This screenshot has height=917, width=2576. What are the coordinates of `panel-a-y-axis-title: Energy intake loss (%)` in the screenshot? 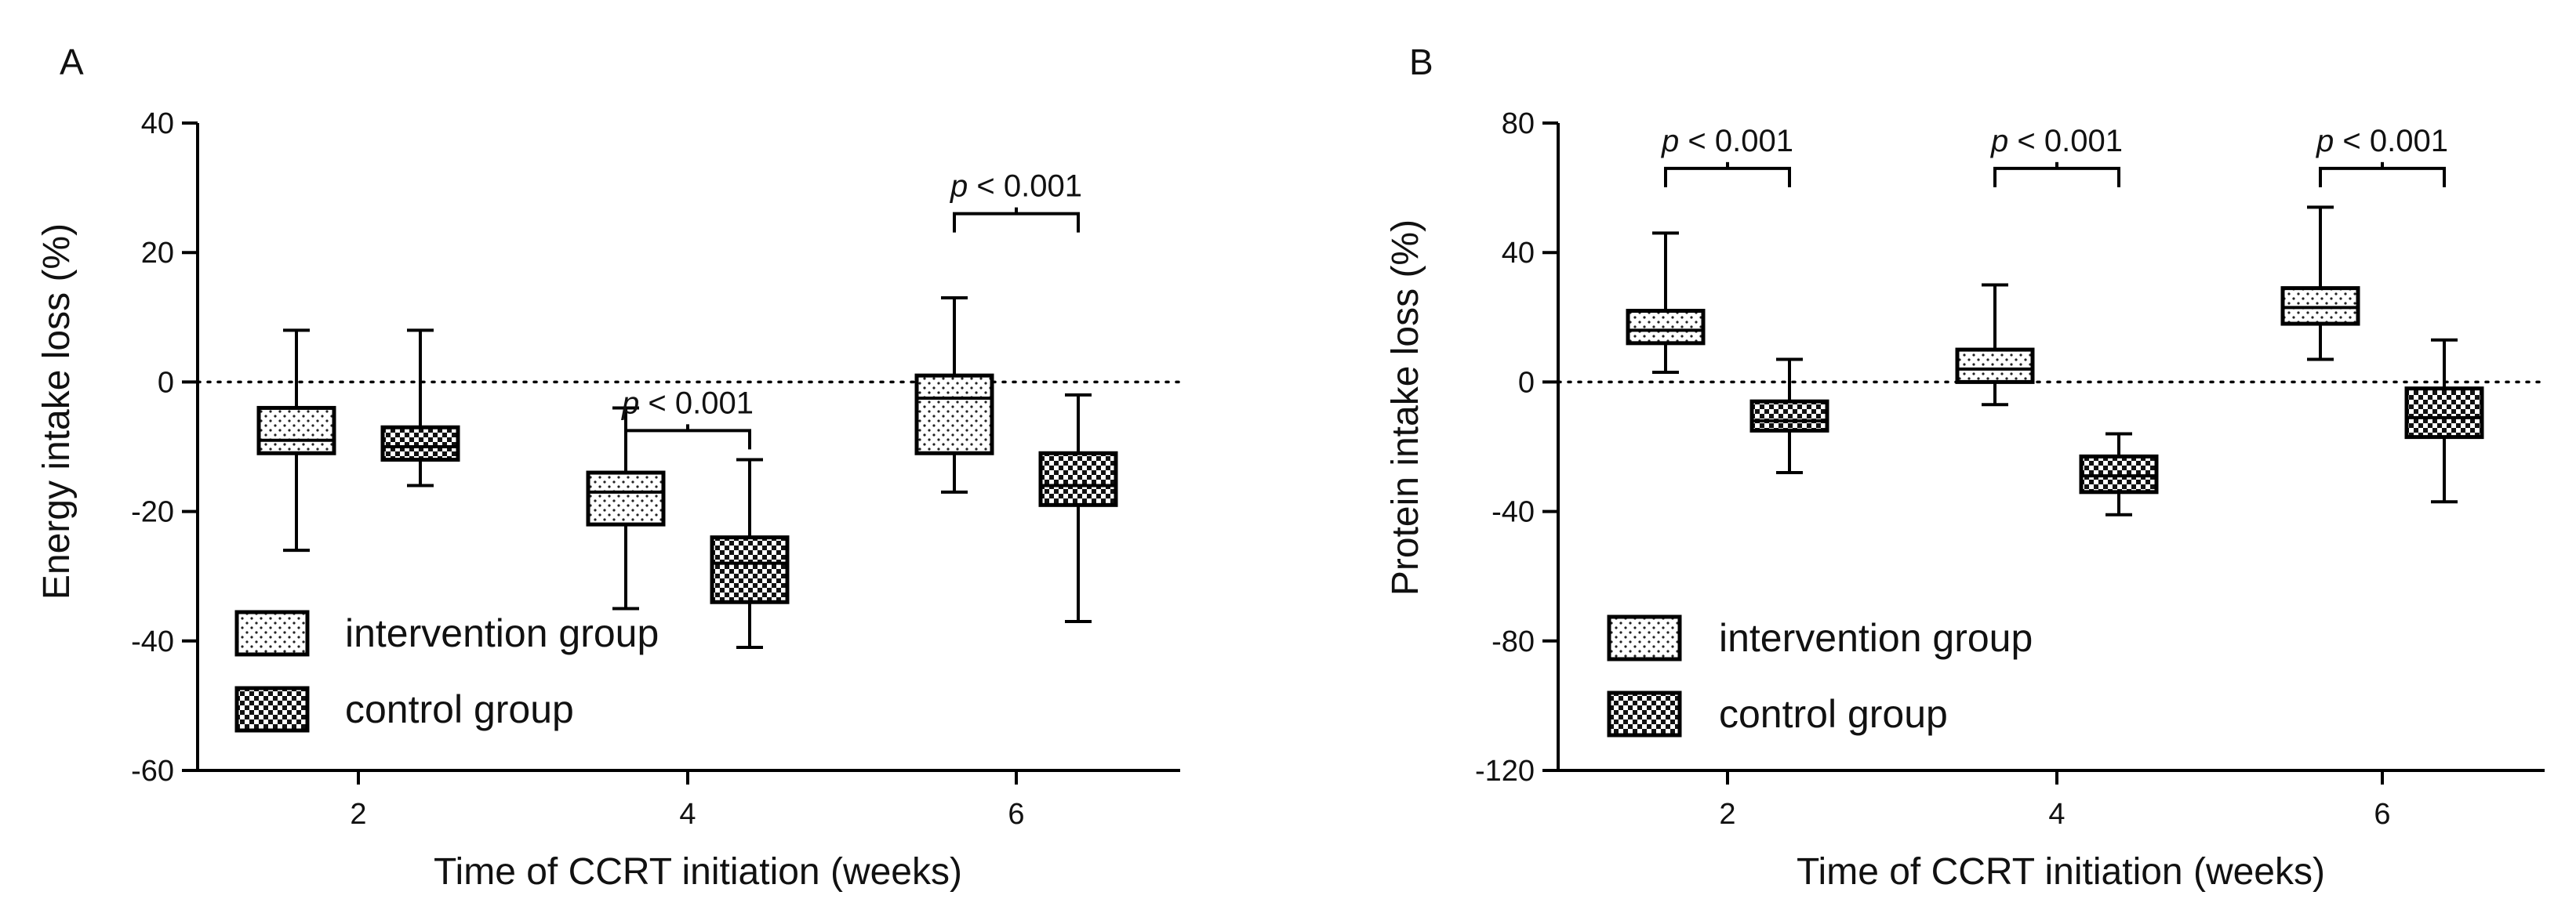 It's located at (57, 411).